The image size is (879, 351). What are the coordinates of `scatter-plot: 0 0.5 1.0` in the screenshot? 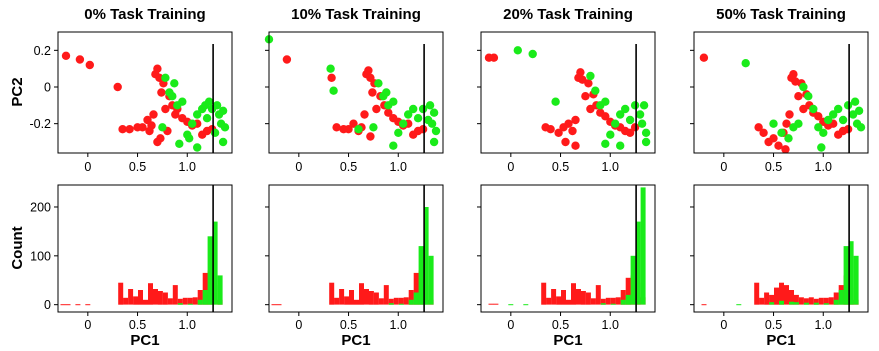 It's located at (566, 102).